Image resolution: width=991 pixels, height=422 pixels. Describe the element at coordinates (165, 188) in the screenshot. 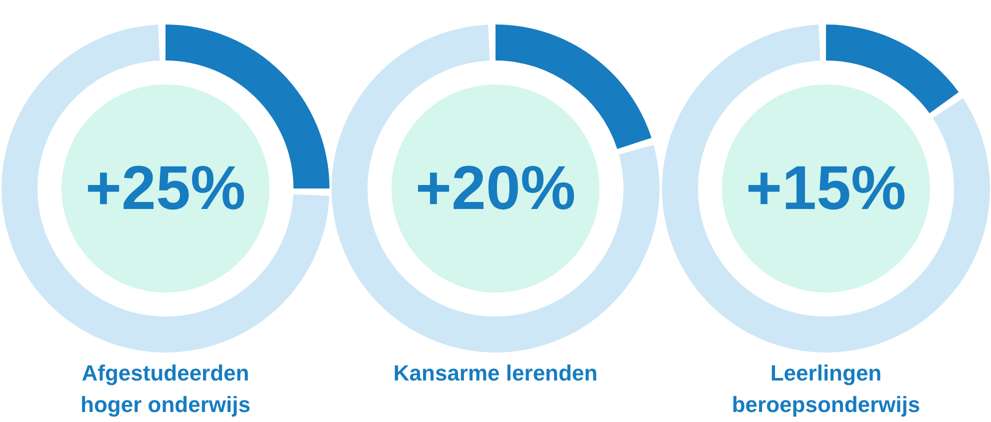

I see `text: +25%` at that location.